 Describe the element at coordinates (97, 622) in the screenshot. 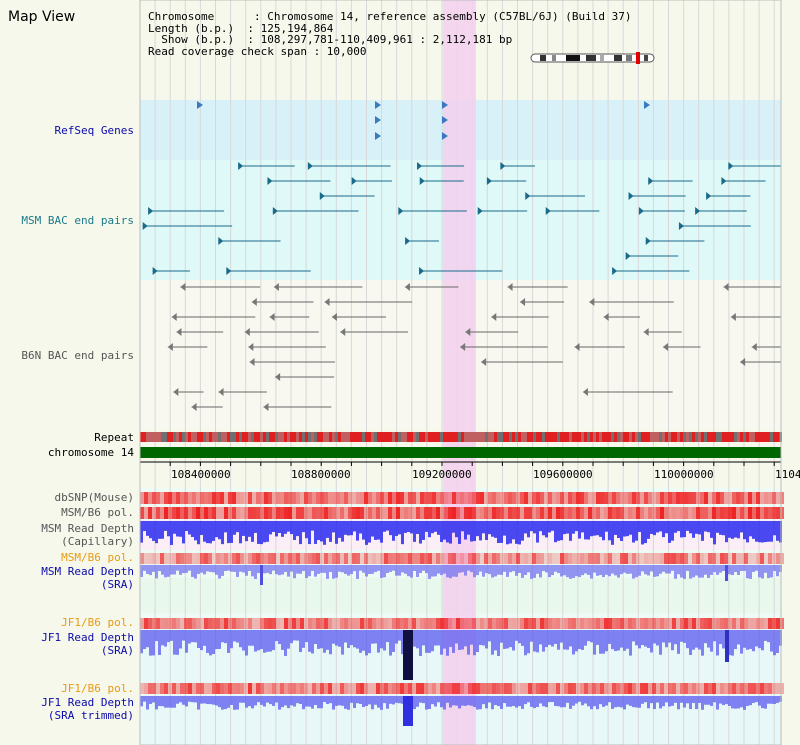

I see `track-label-jf1-b6-pol: JF1/B6 pol.` at that location.